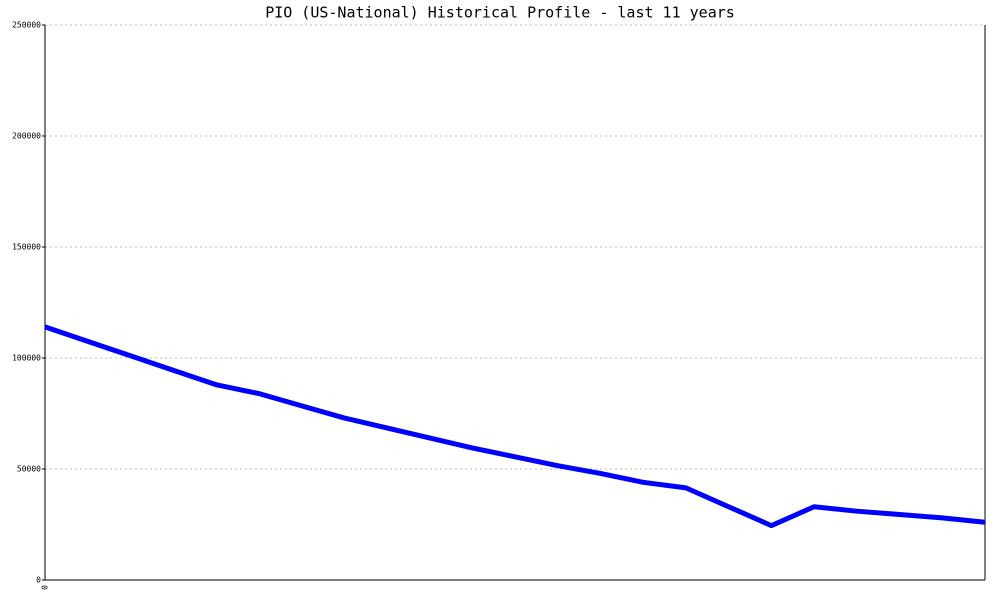  I want to click on y-tick-label: 200000, so click(26, 136).